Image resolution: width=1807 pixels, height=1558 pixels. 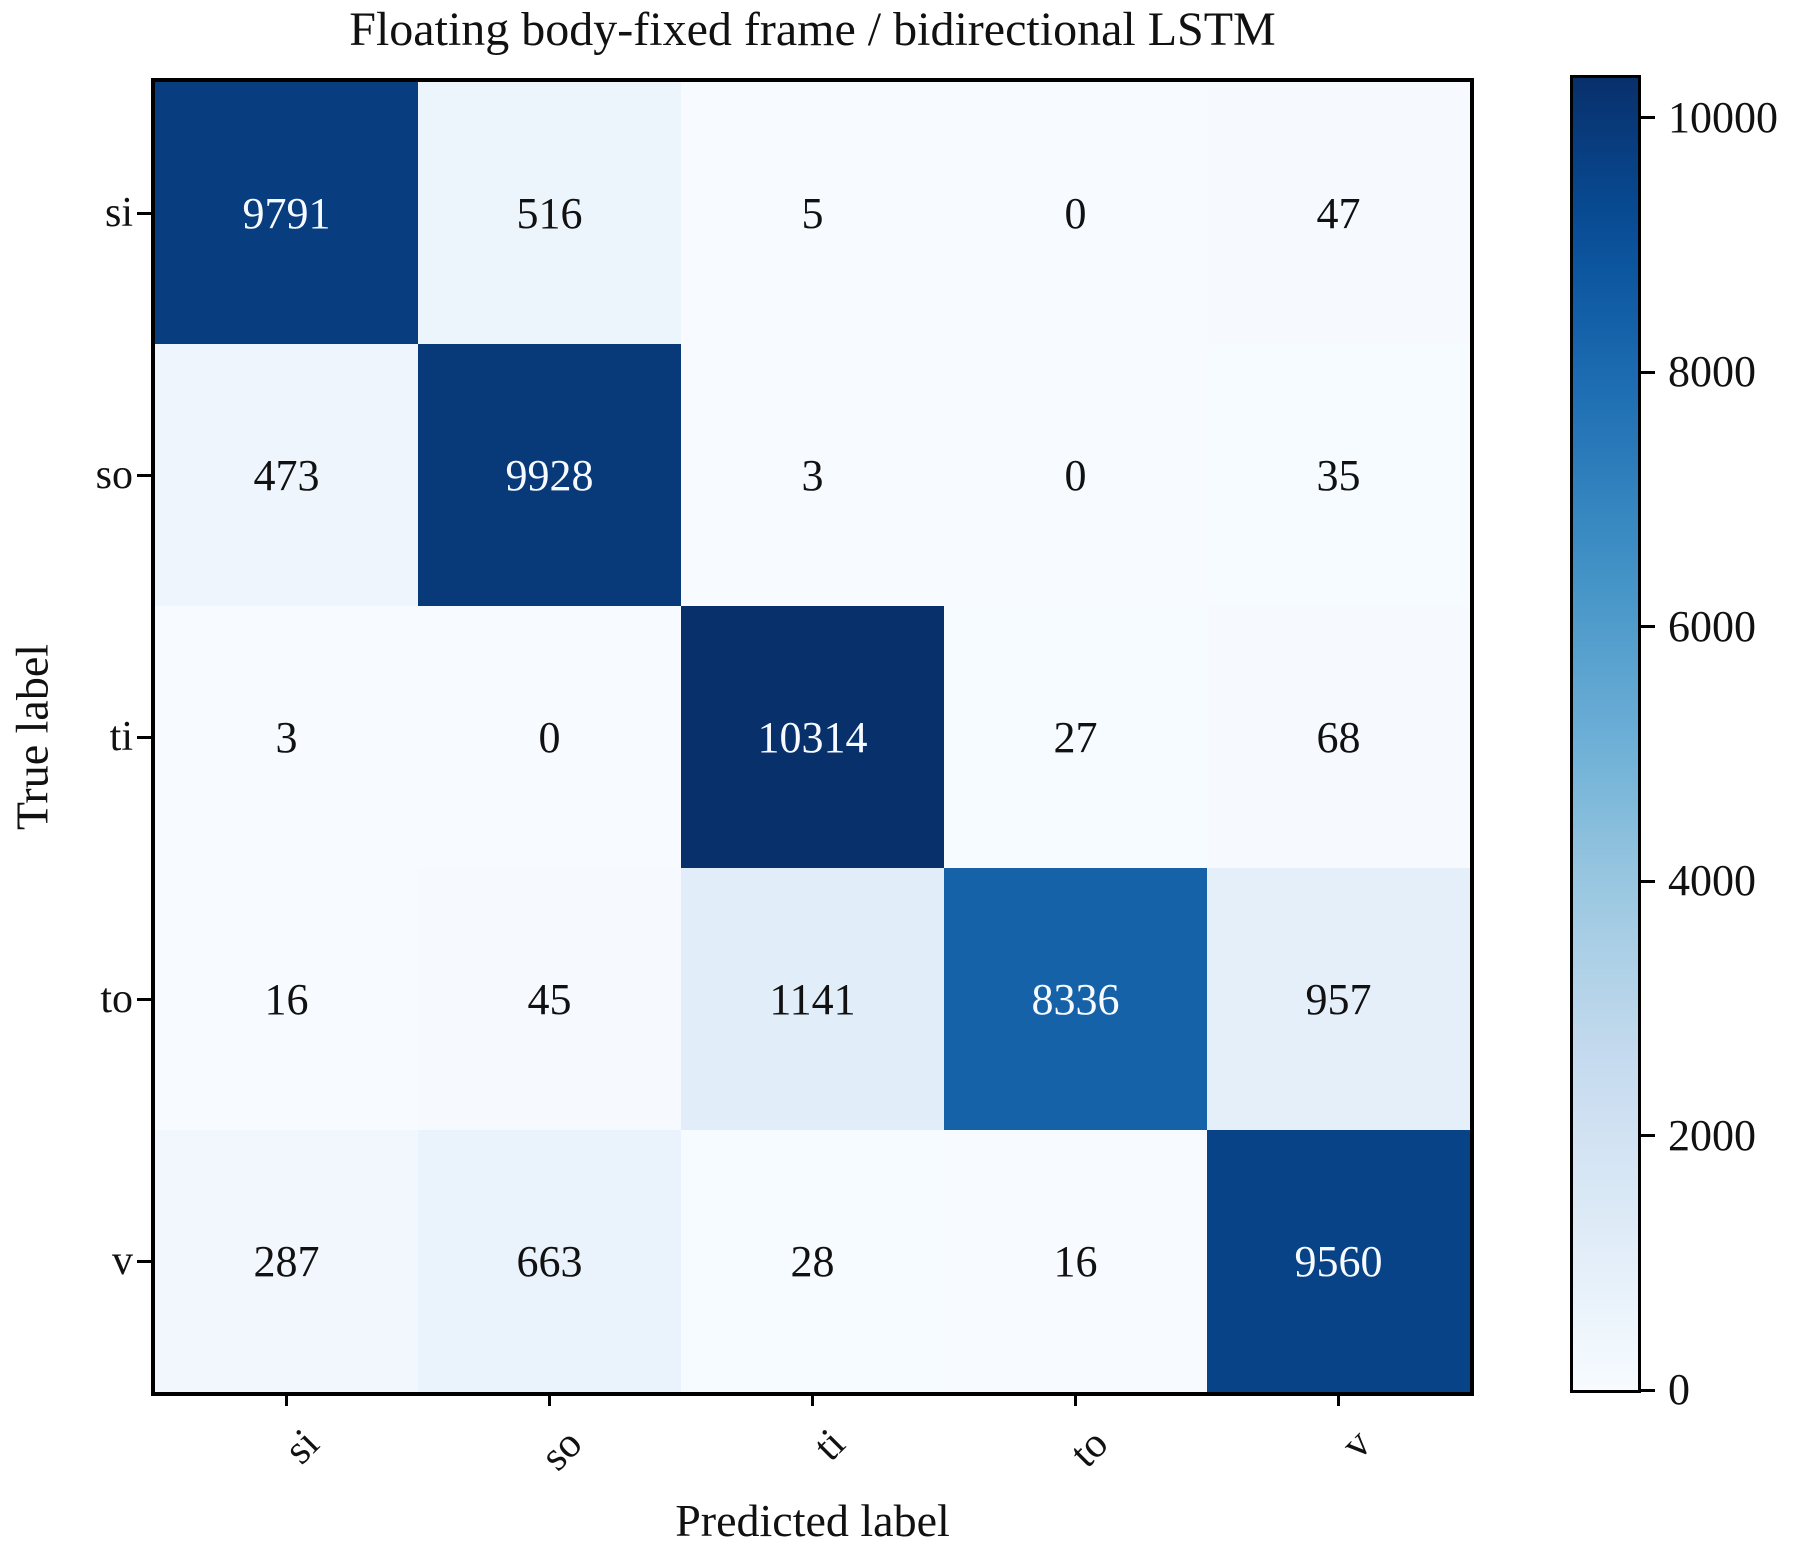 What do you see at coordinates (561, 1450) in the screenshot?
I see `x-tick-label-so: so` at bounding box center [561, 1450].